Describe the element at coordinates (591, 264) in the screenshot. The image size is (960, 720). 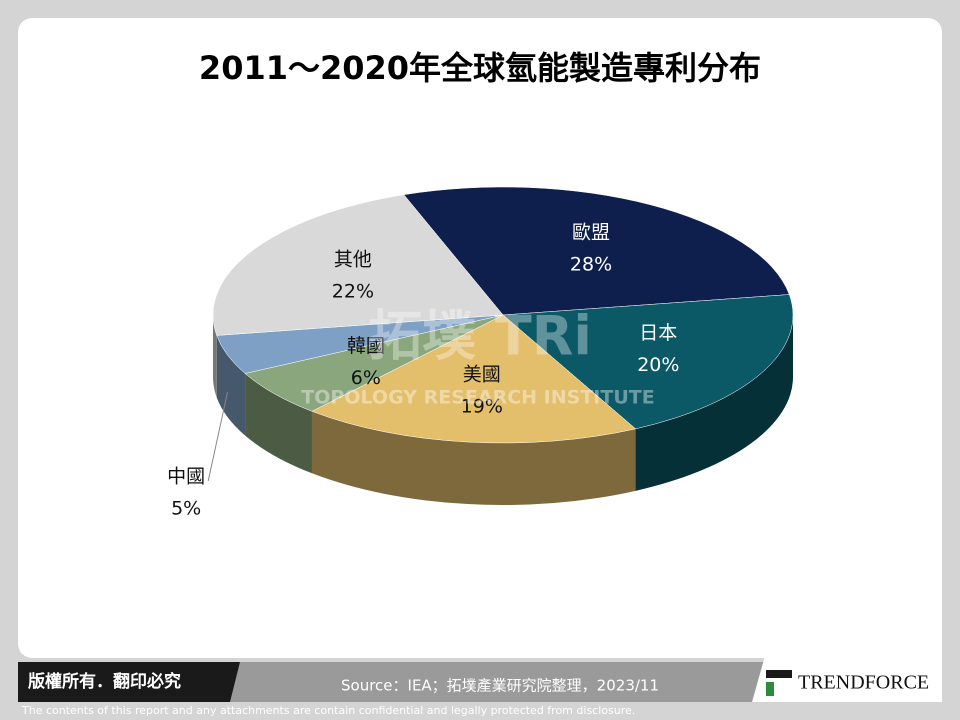
I see `value-label: 28%` at that location.